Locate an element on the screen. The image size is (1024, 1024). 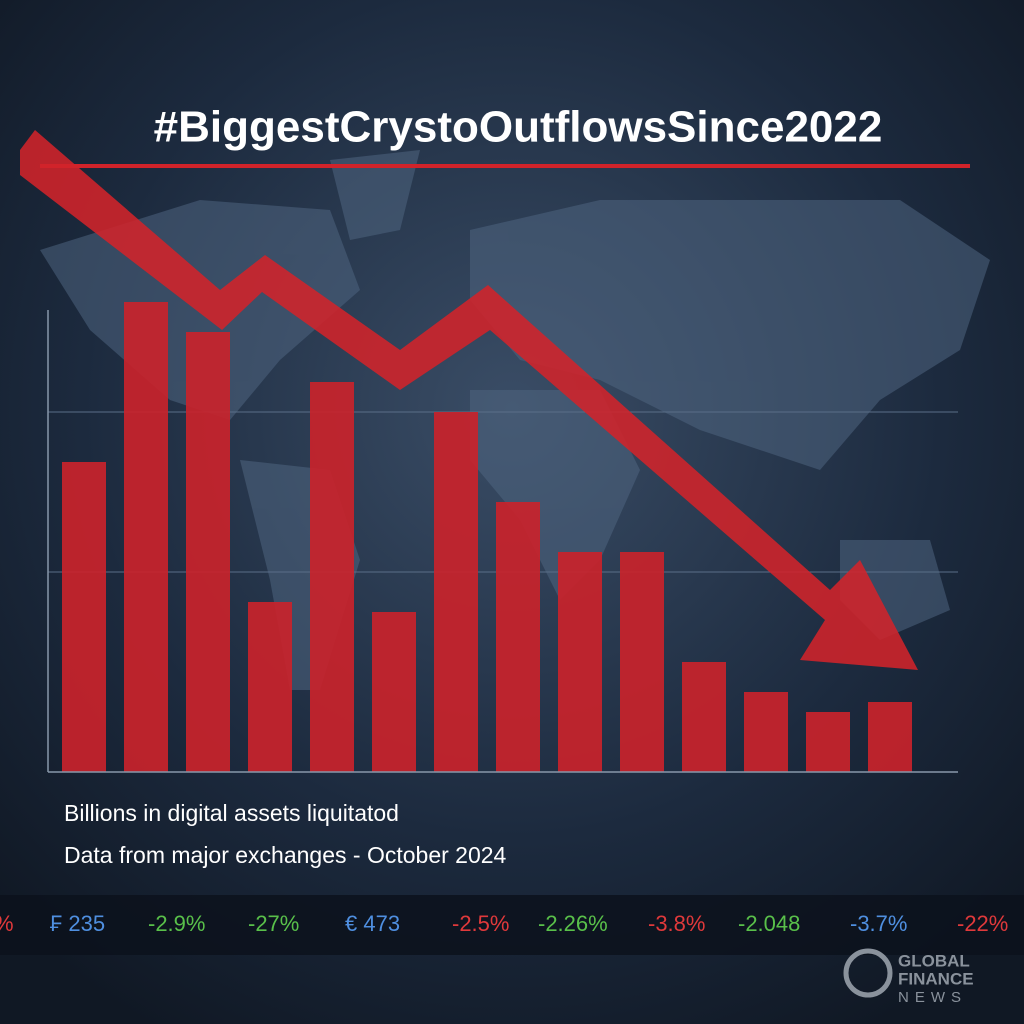
logo-text: FINANCE is located at coordinates (936, 978).